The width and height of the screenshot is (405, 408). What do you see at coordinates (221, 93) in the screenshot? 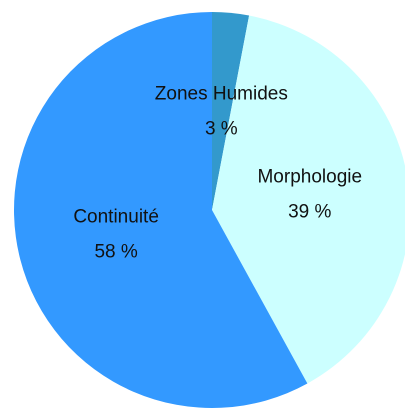
I see `slice-label: Zones Humides` at bounding box center [221, 93].